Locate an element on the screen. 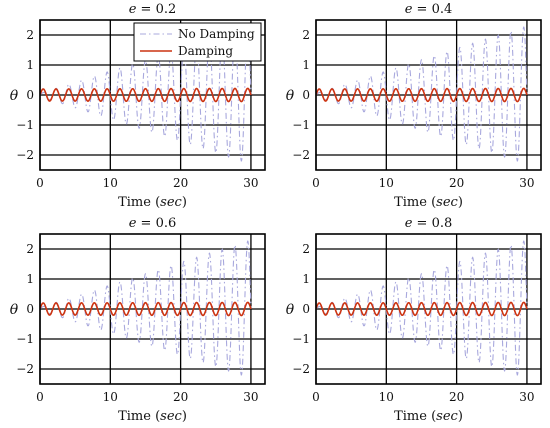 This screenshot has width=550, height=428. legend: No Damping Damping is located at coordinates (197, 42).